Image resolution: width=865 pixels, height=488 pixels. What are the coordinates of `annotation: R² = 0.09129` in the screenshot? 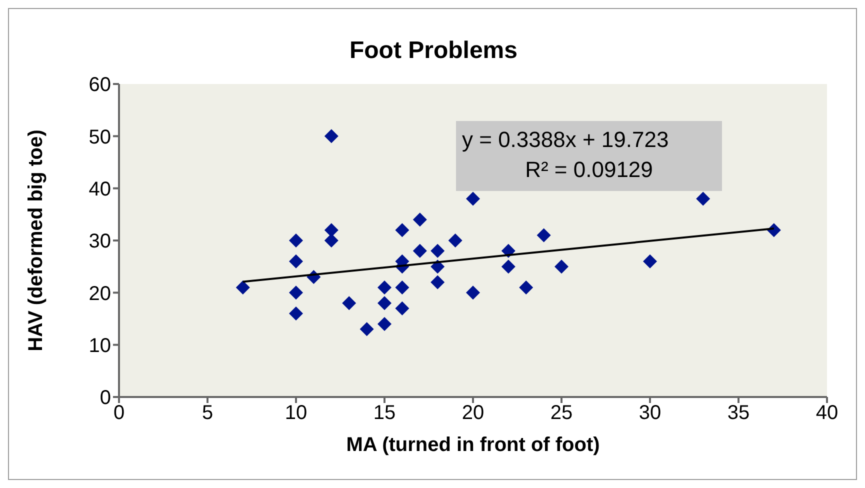 It's located at (589, 170).